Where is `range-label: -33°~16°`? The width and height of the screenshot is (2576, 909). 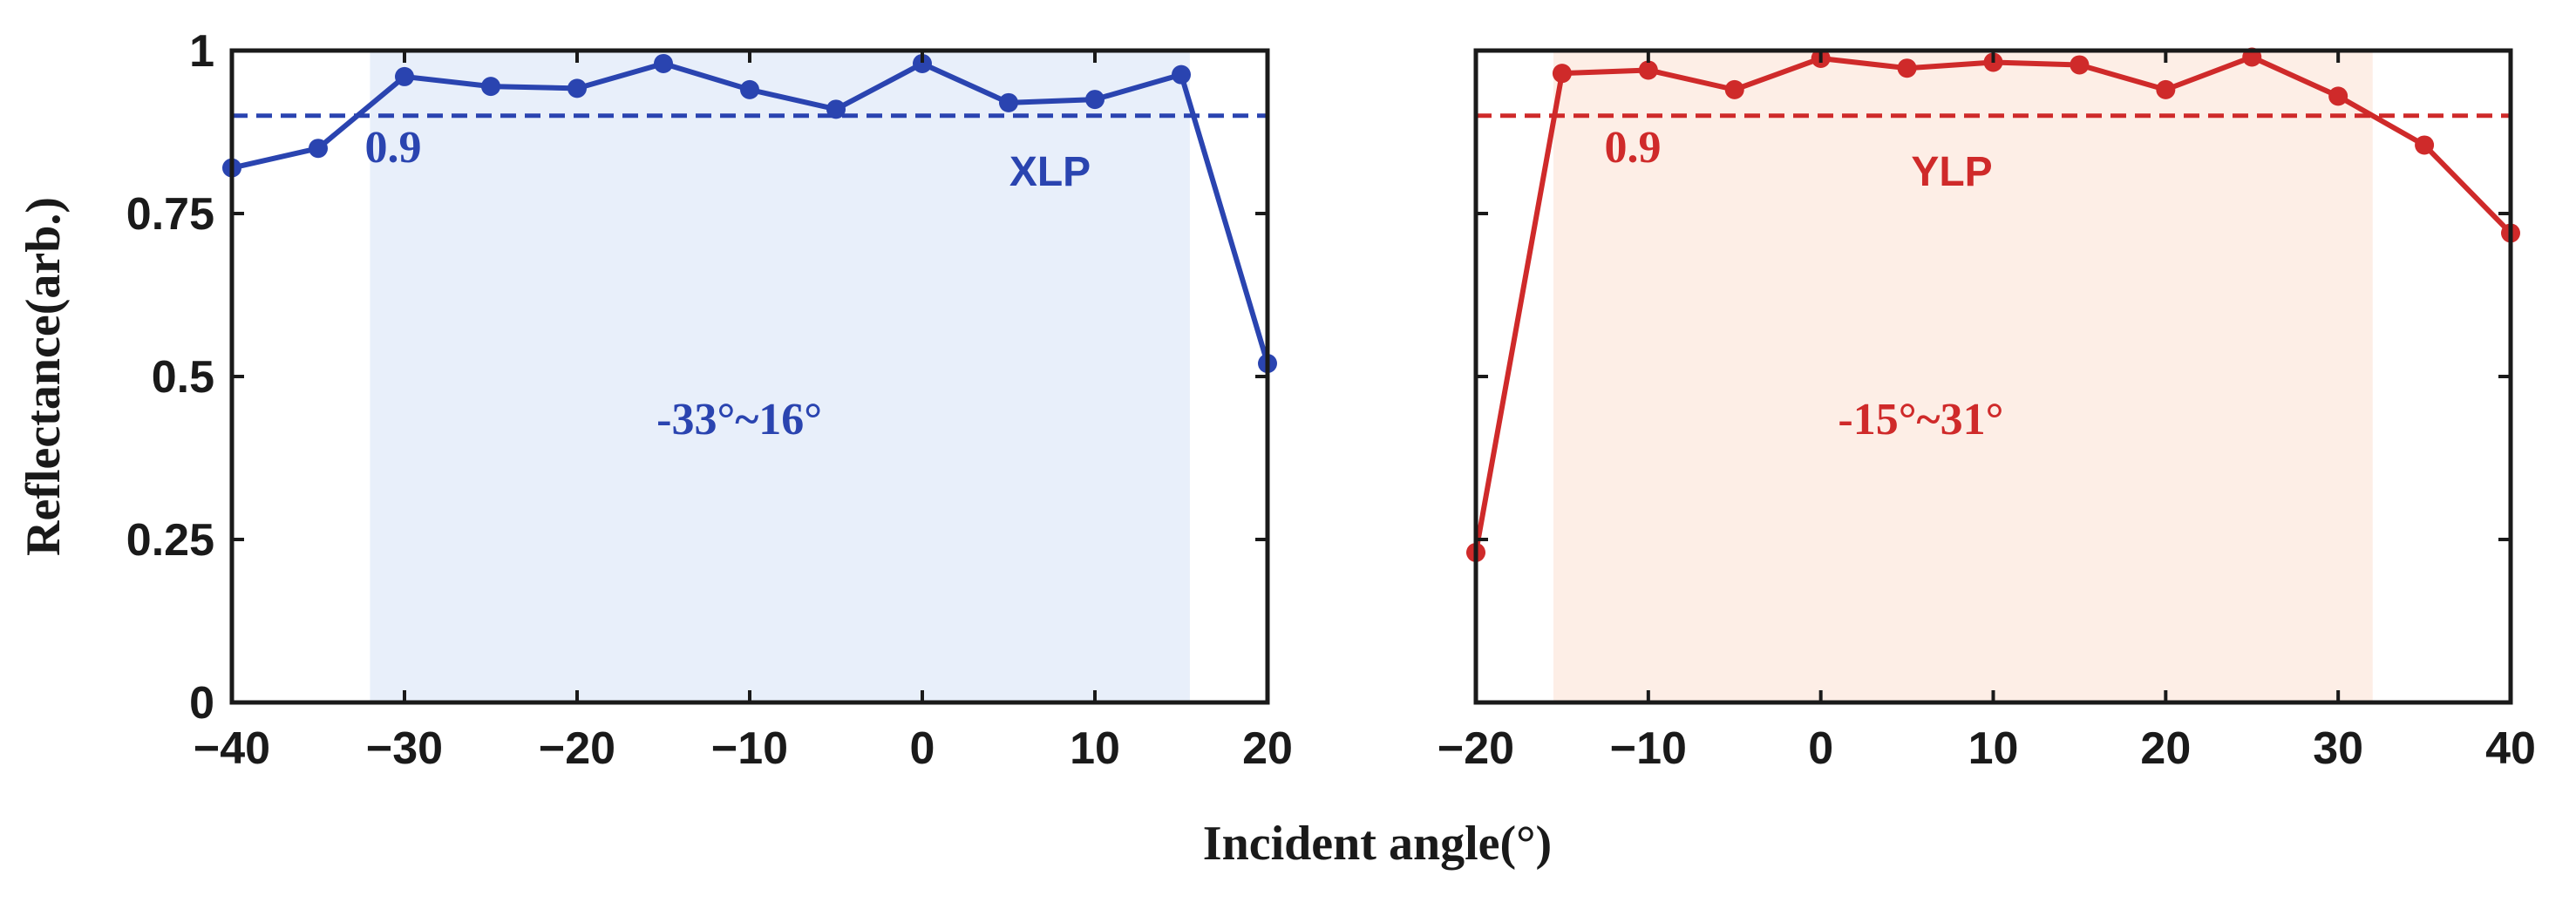
range-label: -33°~16° is located at coordinates (739, 419).